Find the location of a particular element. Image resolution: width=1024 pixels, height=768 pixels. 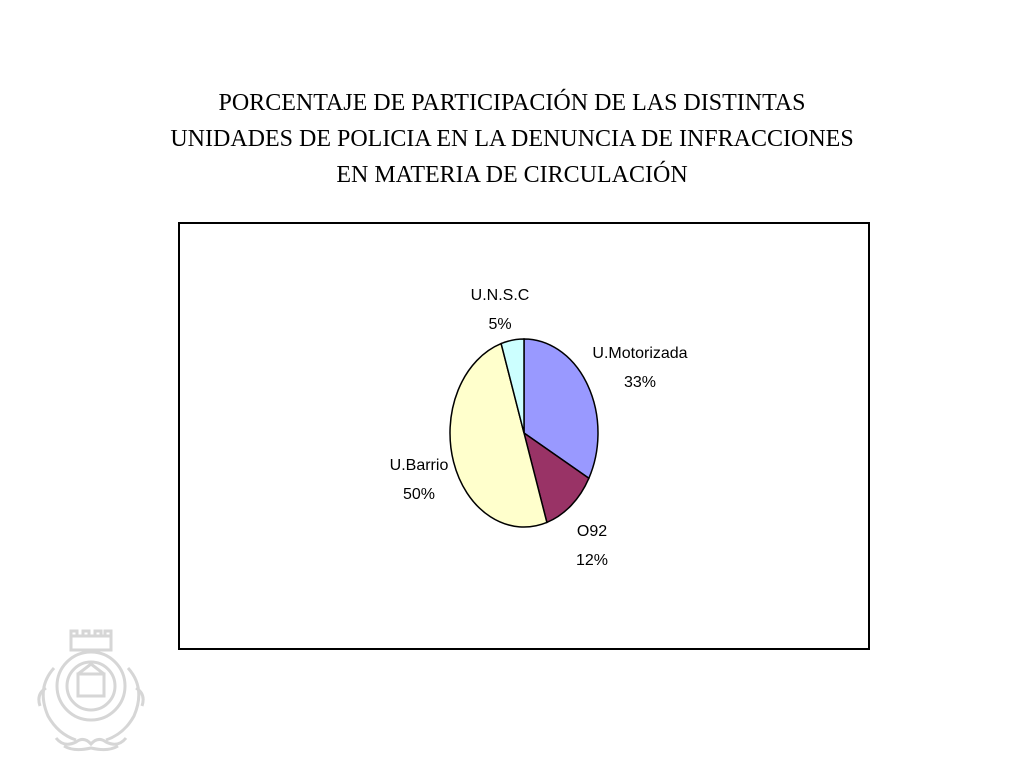

pie-slice-u-n-s-c is located at coordinates (512, 386).